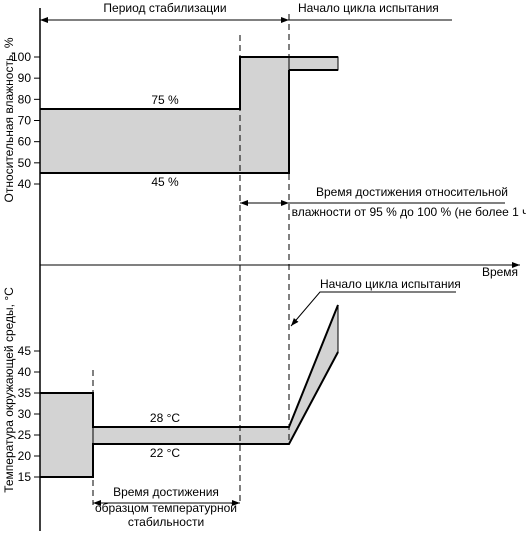  I want to click on time-label: Время, so click(500, 272).